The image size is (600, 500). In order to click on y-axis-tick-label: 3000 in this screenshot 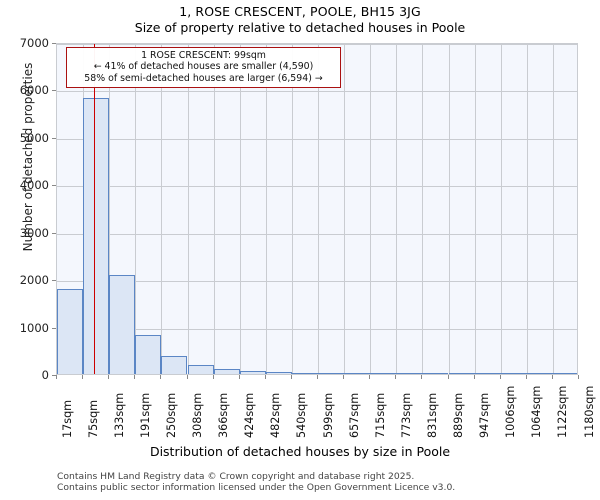, I will do `click(34, 232)`.